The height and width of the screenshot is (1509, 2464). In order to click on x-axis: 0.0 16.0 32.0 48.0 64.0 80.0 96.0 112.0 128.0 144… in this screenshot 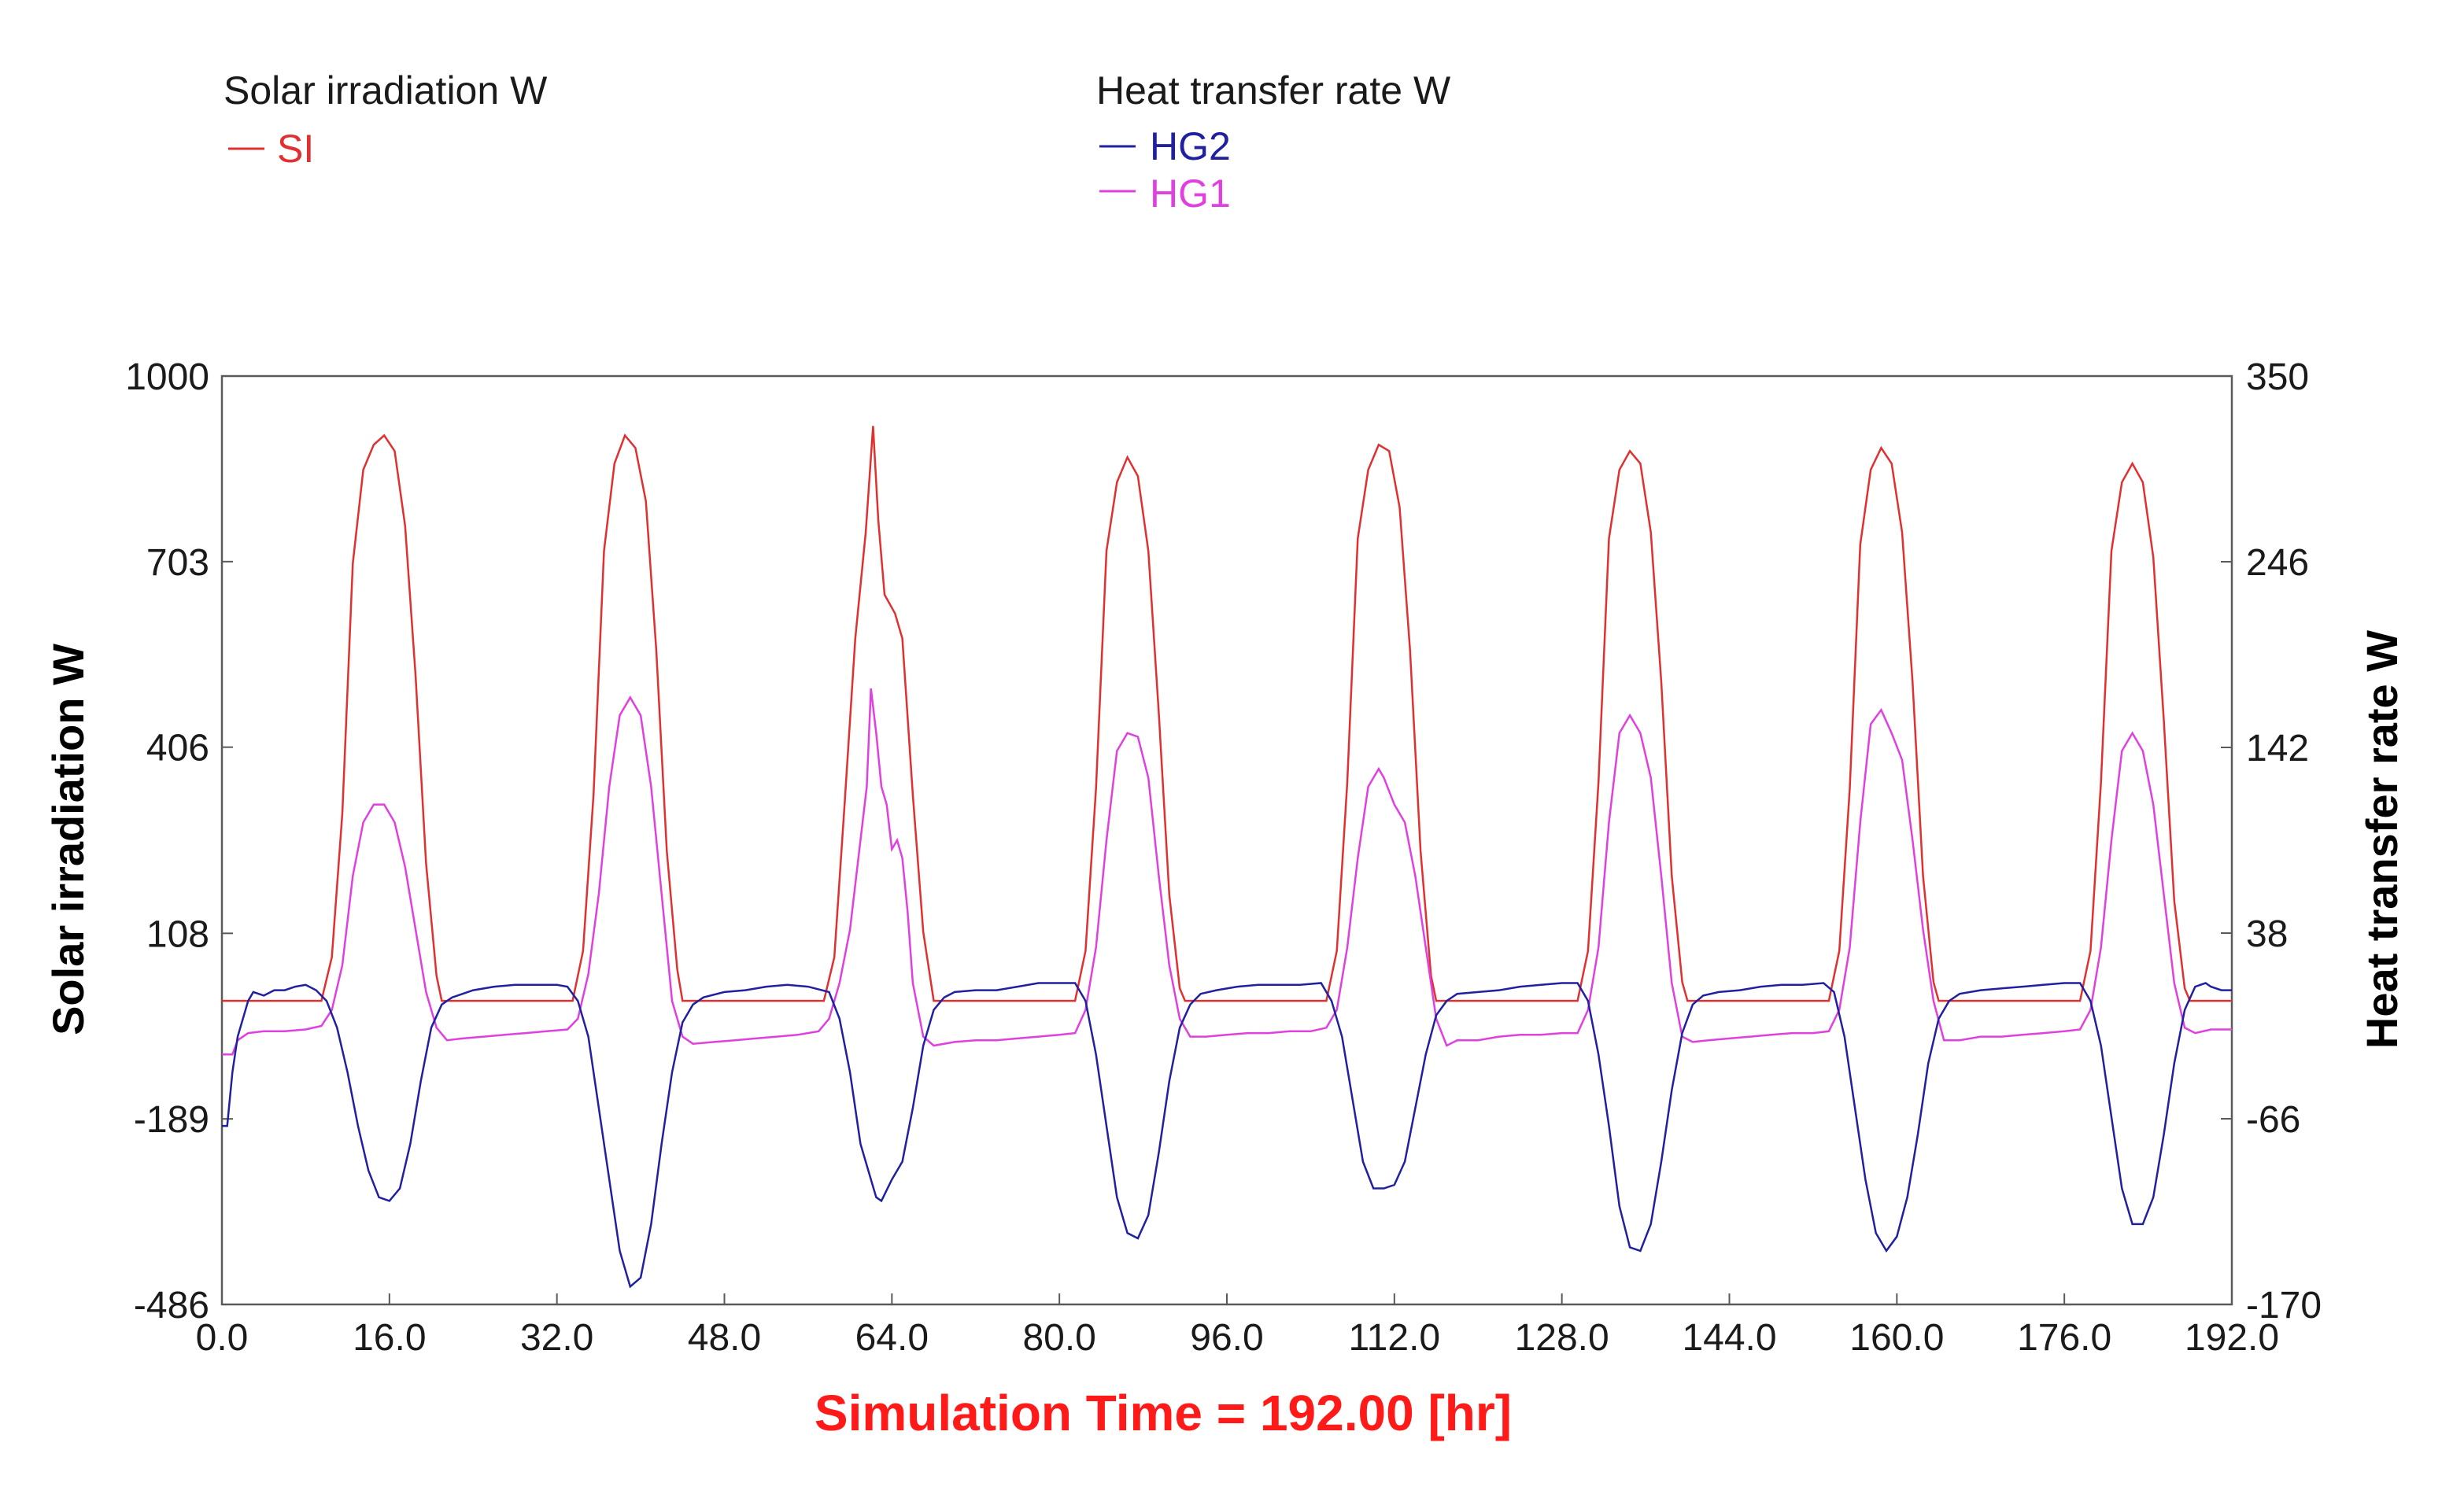, I will do `click(1237, 1326)`.